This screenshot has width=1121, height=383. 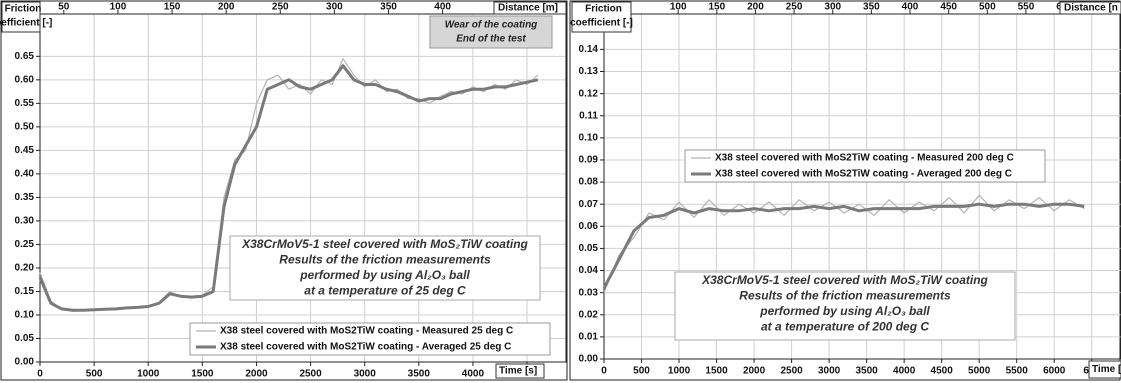 I want to click on y-tick-label: 0.35, so click(x=25, y=197).